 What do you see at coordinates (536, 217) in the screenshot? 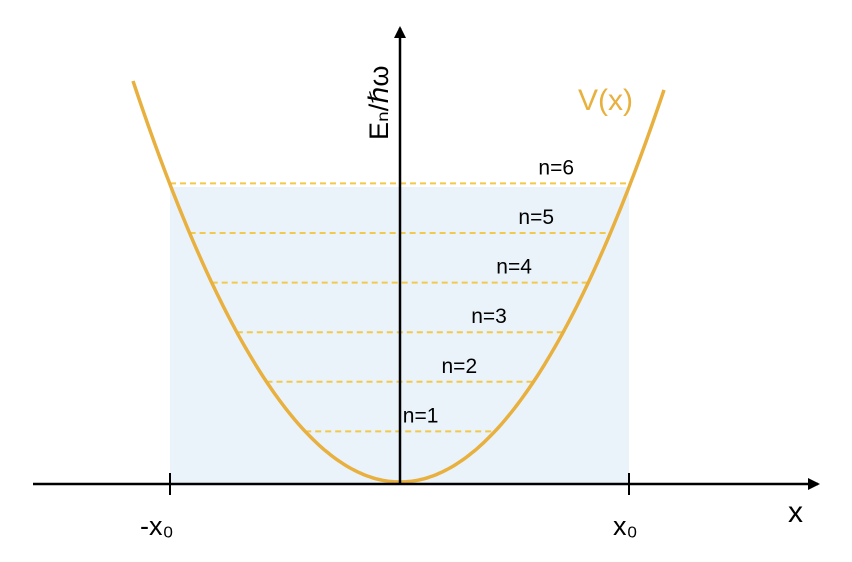
I see `energy-level-label-5: n=5` at bounding box center [536, 217].